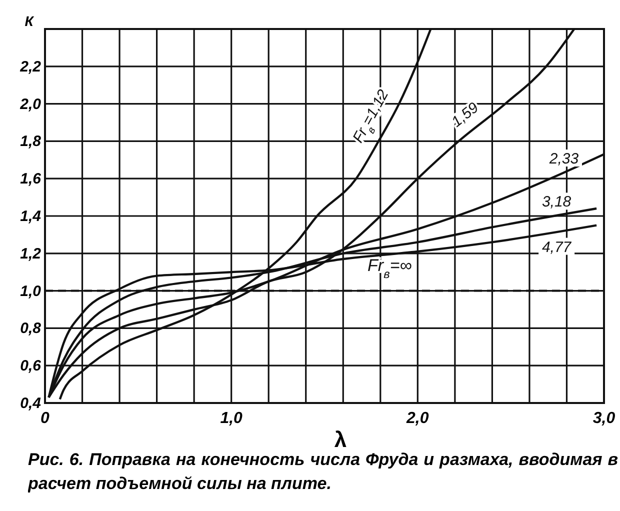 Image resolution: width=620 pixels, height=511 pixels. Describe the element at coordinates (557, 202) in the screenshot. I see `series-label: 3,18` at that location.